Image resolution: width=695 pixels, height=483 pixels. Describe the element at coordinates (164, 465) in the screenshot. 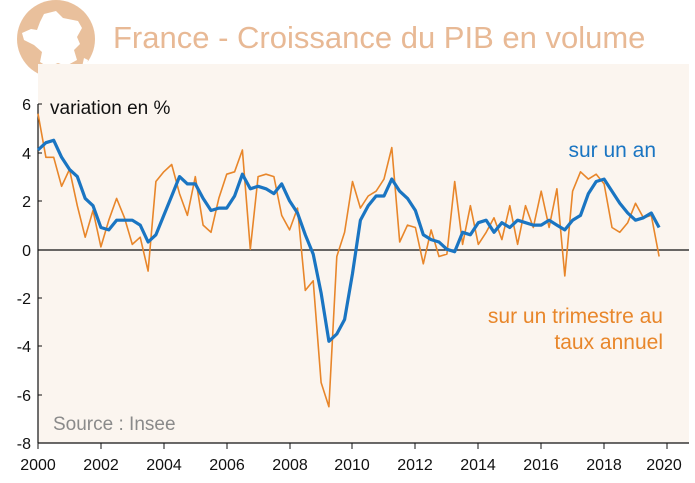

I see `x-tick-label: 2004` at that location.